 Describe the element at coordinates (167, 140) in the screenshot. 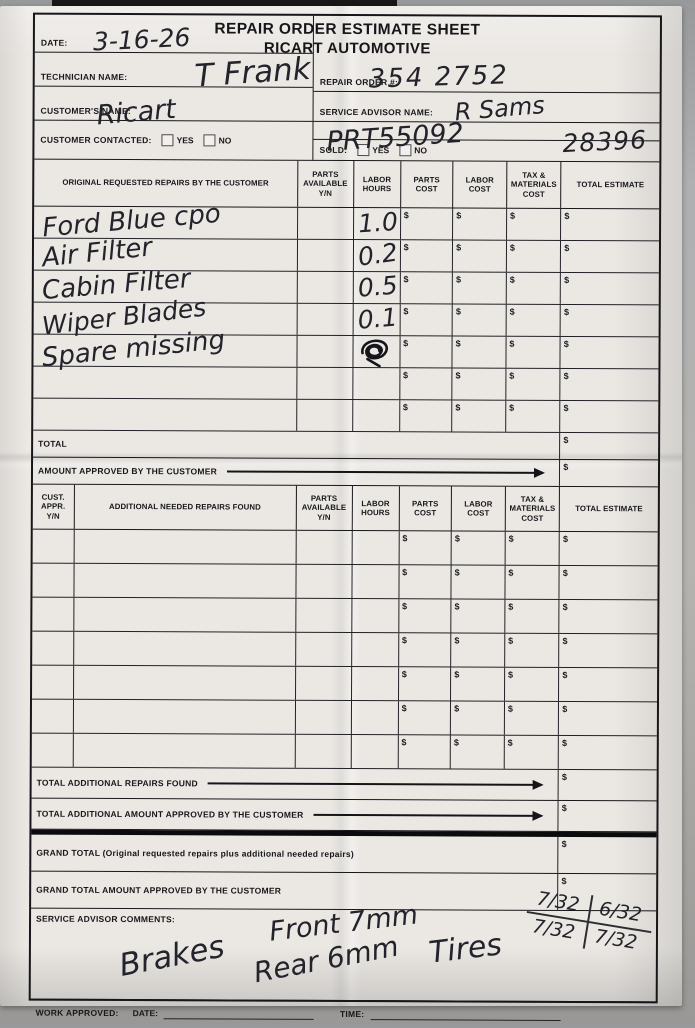

I see `customer-contacted-yes-checkbox` at that location.